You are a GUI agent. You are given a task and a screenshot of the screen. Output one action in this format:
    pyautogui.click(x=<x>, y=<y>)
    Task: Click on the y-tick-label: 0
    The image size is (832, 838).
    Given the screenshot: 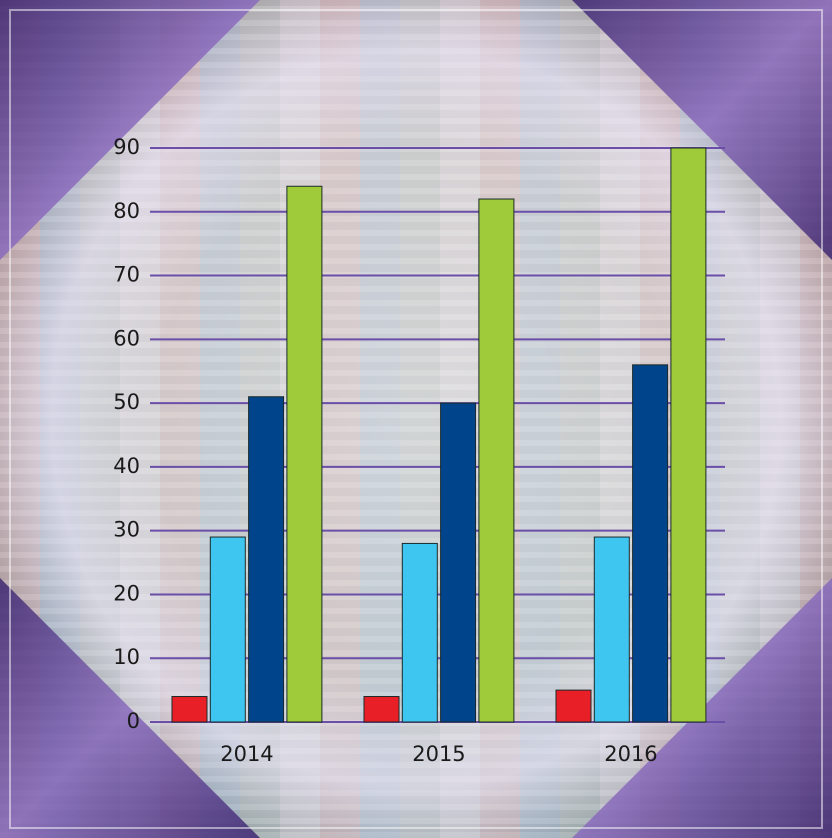 What is the action you would take?
    pyautogui.click(x=133, y=721)
    